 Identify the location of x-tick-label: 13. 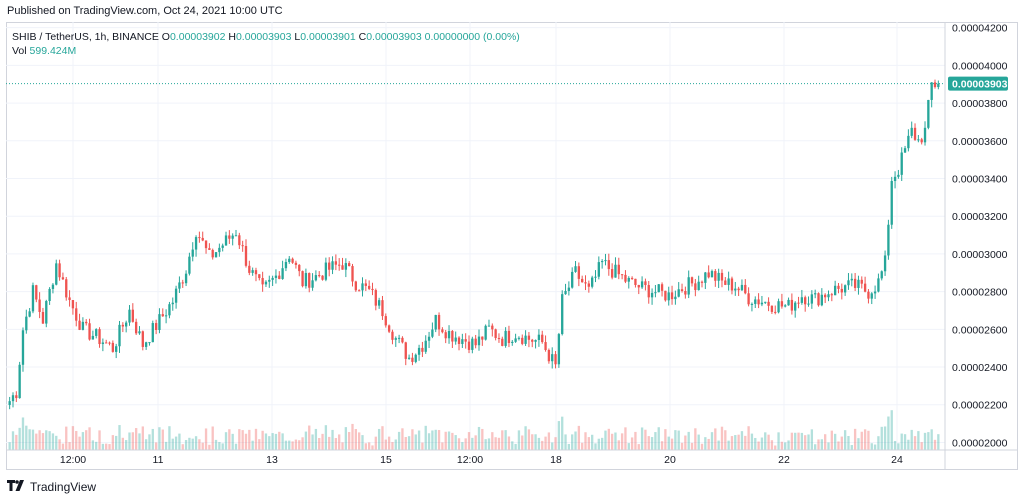
(272, 460).